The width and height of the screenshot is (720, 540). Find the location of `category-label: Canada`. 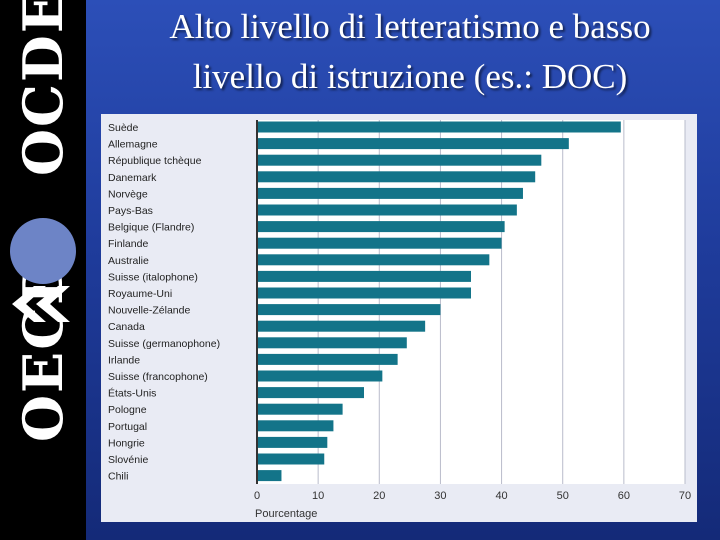

category-label: Canada is located at coordinates (126, 327).